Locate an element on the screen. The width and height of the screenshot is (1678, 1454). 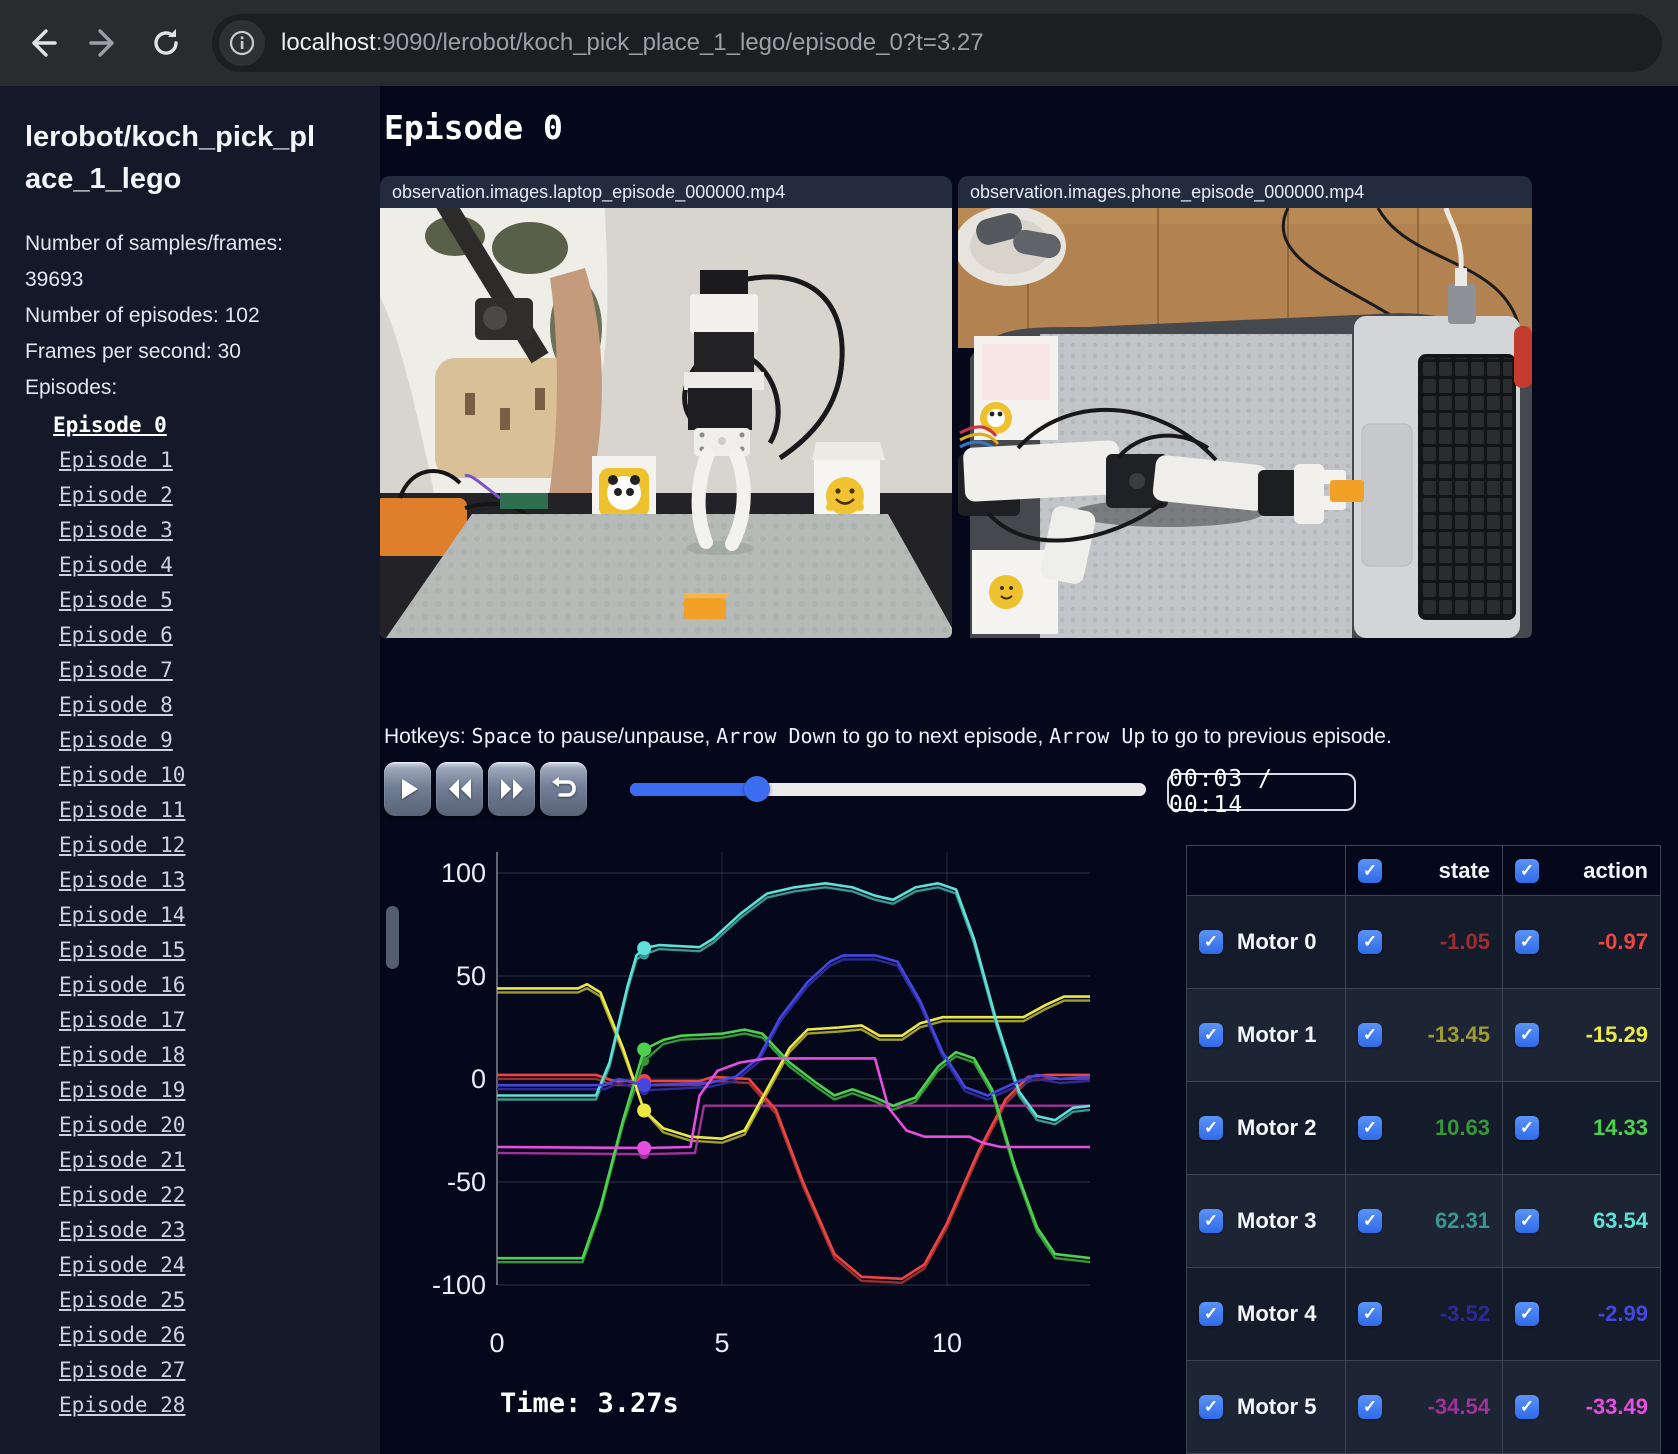
sidebar-info-line: Number of episodes: 102 is located at coordinates (142, 315).